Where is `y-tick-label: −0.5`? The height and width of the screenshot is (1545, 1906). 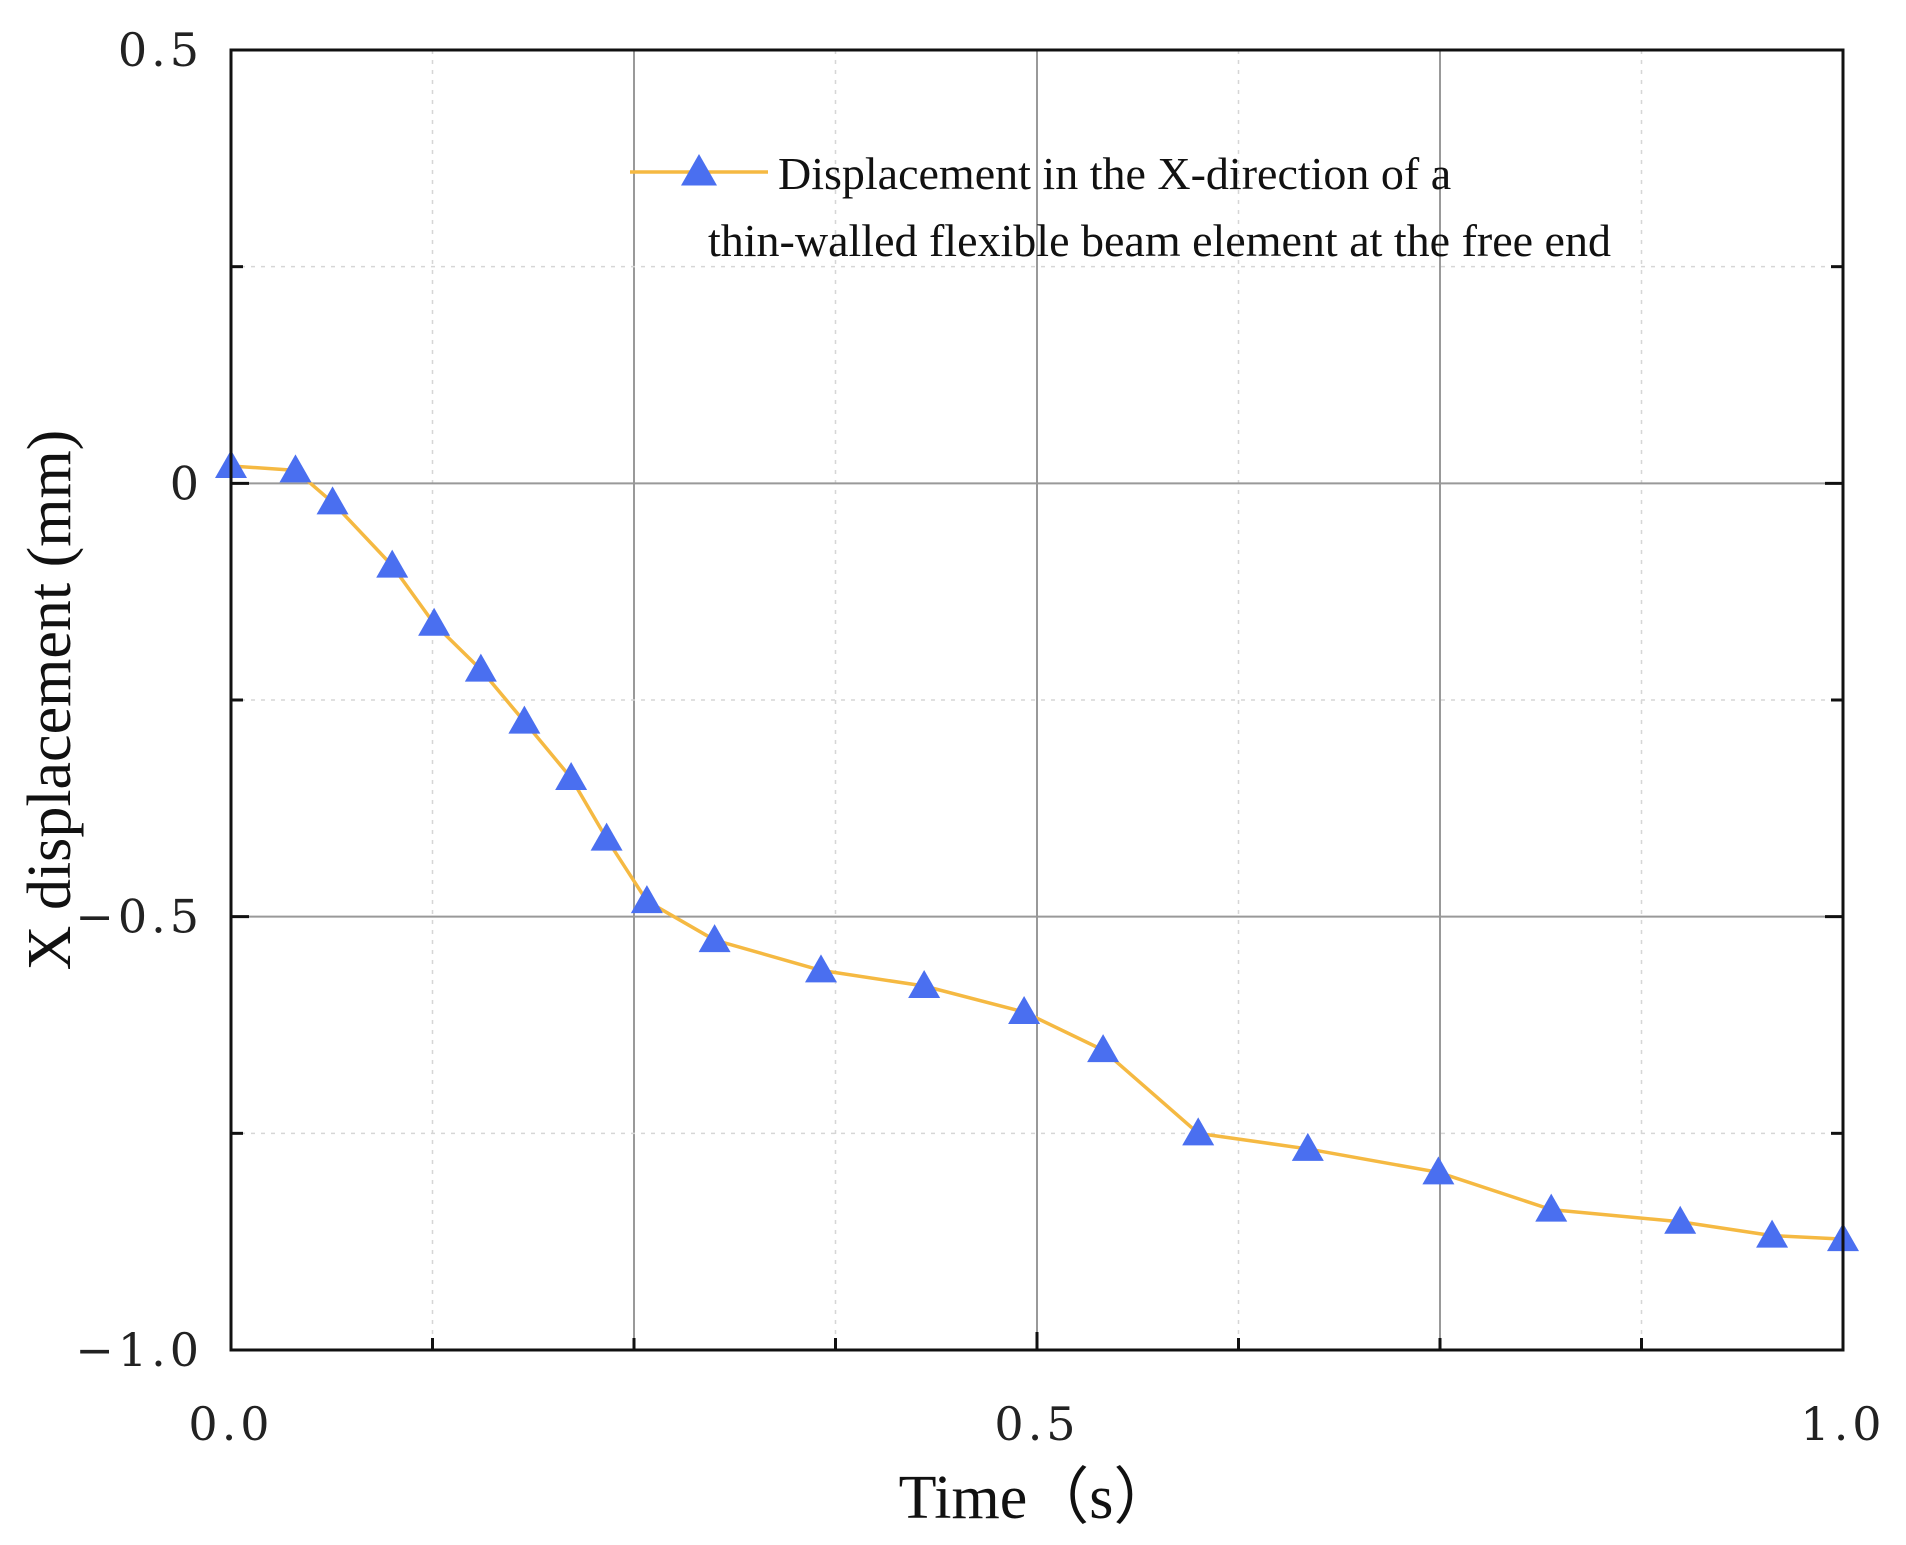 y-tick-label: −0.5 is located at coordinates (139, 917).